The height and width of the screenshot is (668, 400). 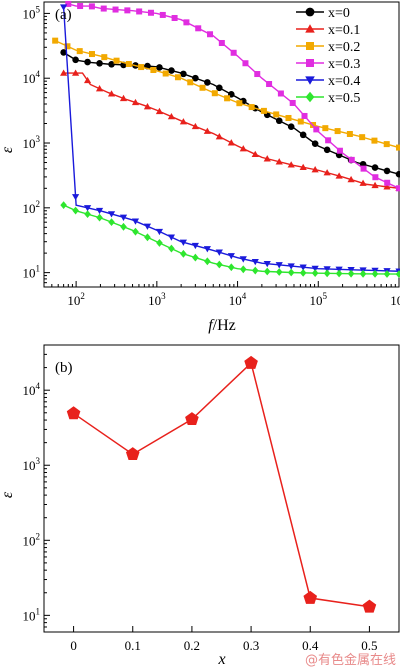 I want to click on panel-a-label: (a), so click(x=63, y=15).